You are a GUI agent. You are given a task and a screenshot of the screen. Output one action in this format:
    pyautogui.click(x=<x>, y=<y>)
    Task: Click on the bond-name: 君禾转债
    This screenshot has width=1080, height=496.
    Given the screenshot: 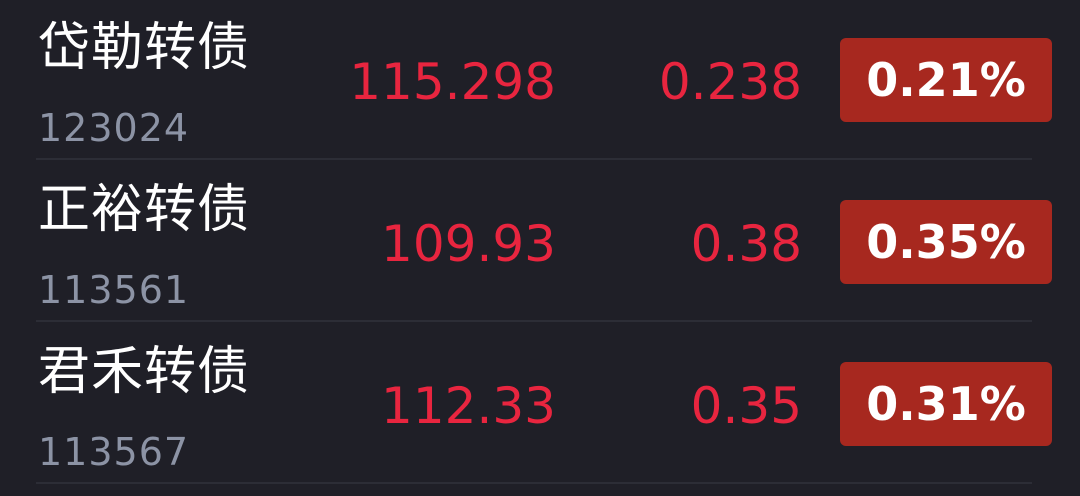 What is the action you would take?
    pyautogui.click(x=144, y=372)
    